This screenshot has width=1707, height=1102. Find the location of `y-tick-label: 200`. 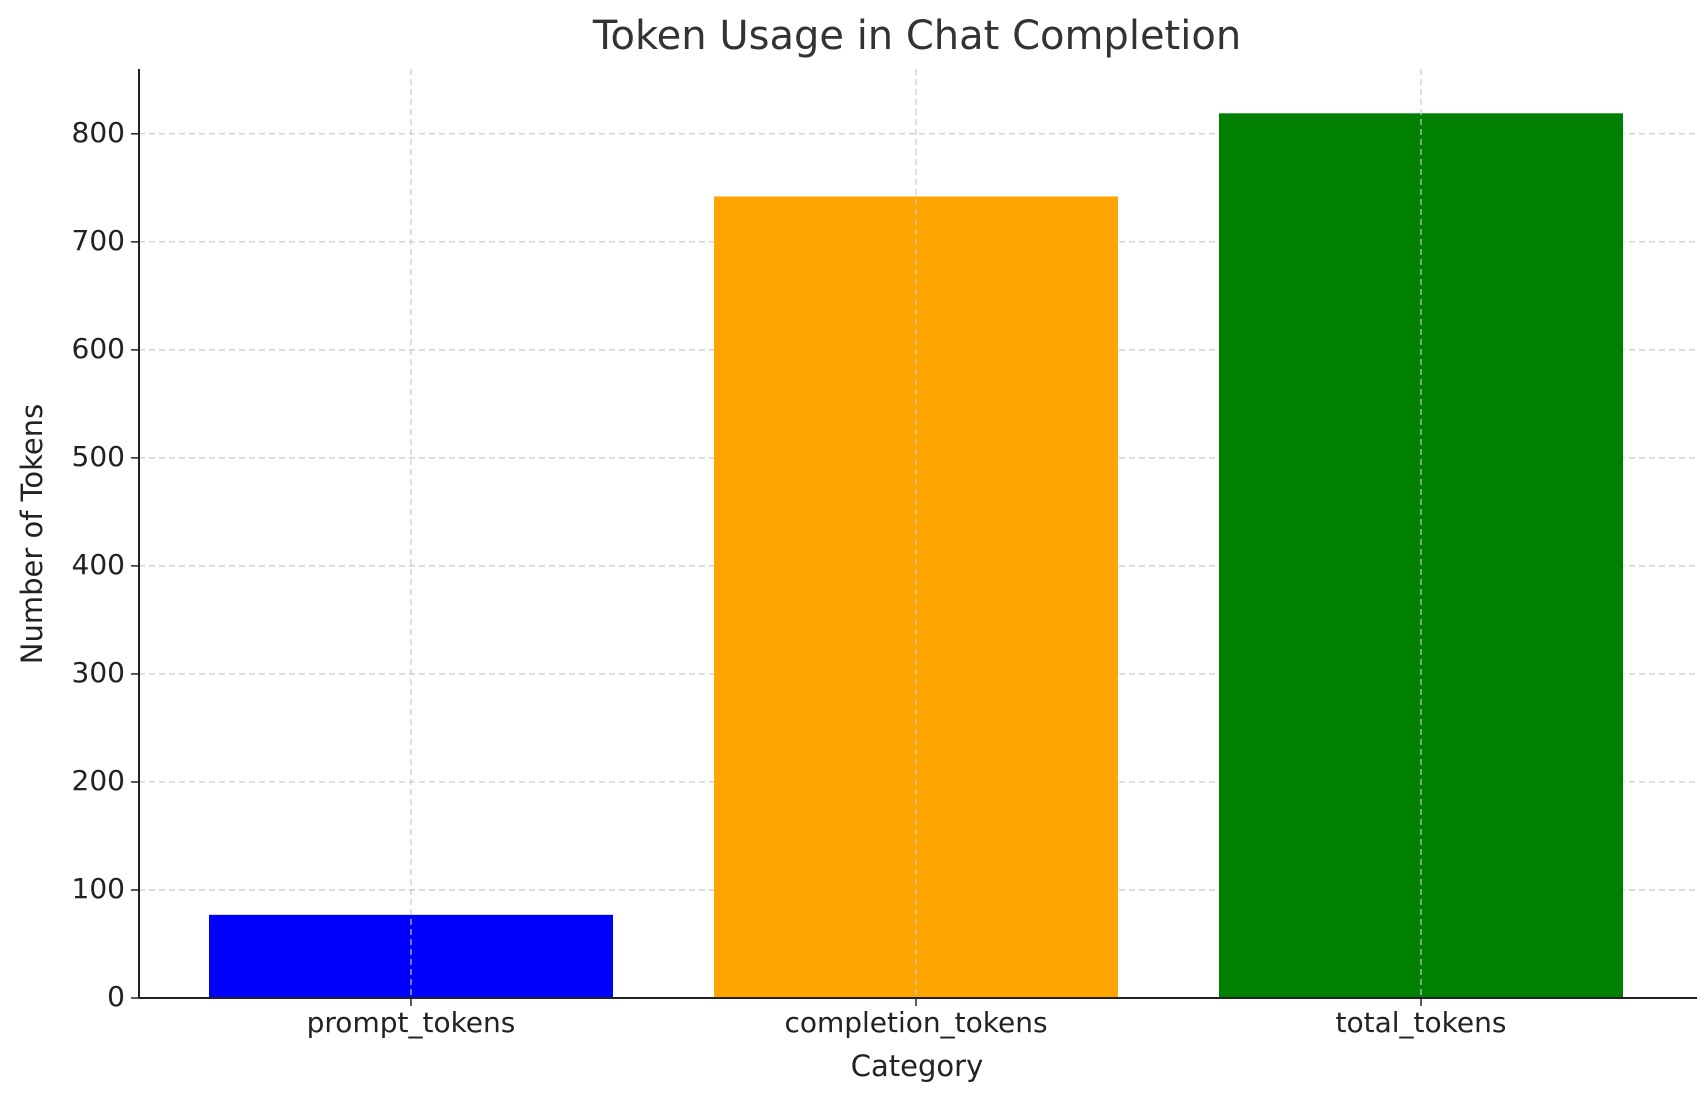

y-tick-label: 200 is located at coordinates (98, 780).